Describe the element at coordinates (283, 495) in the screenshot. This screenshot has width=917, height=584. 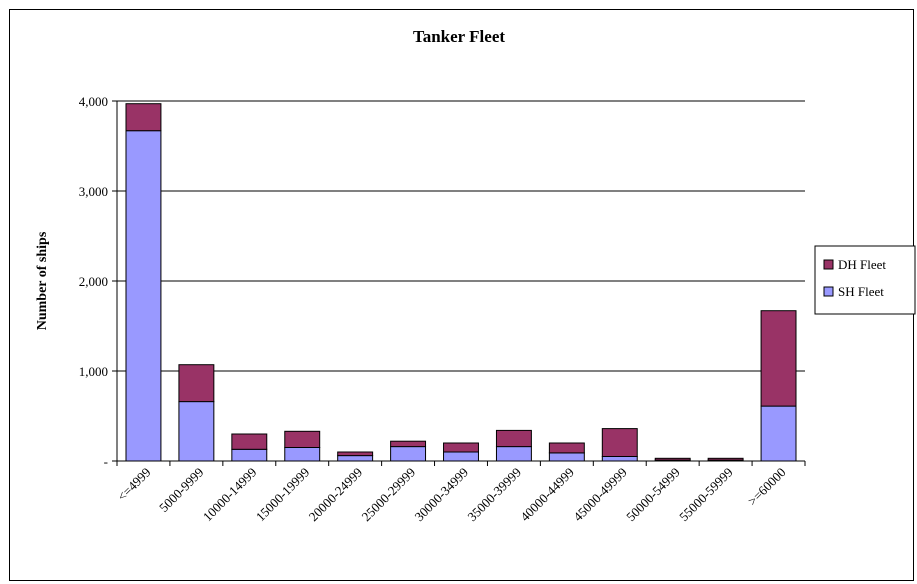
I see `x-tick-label: 15000-19999` at that location.